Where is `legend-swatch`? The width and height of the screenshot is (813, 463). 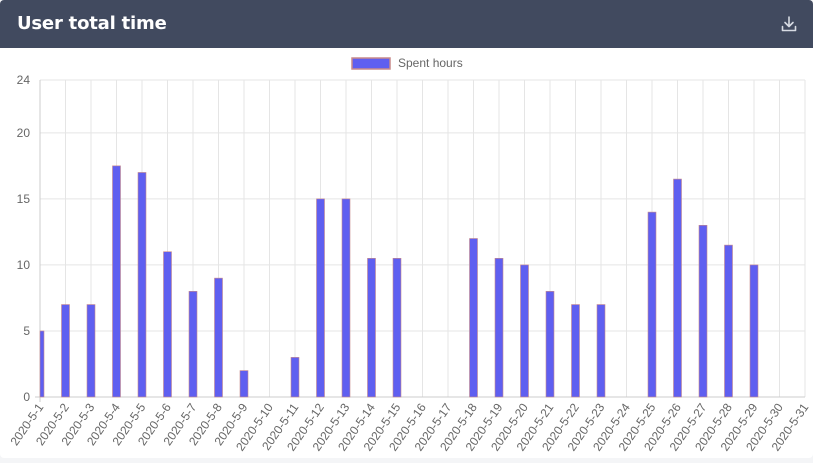 legend-swatch is located at coordinates (371, 63).